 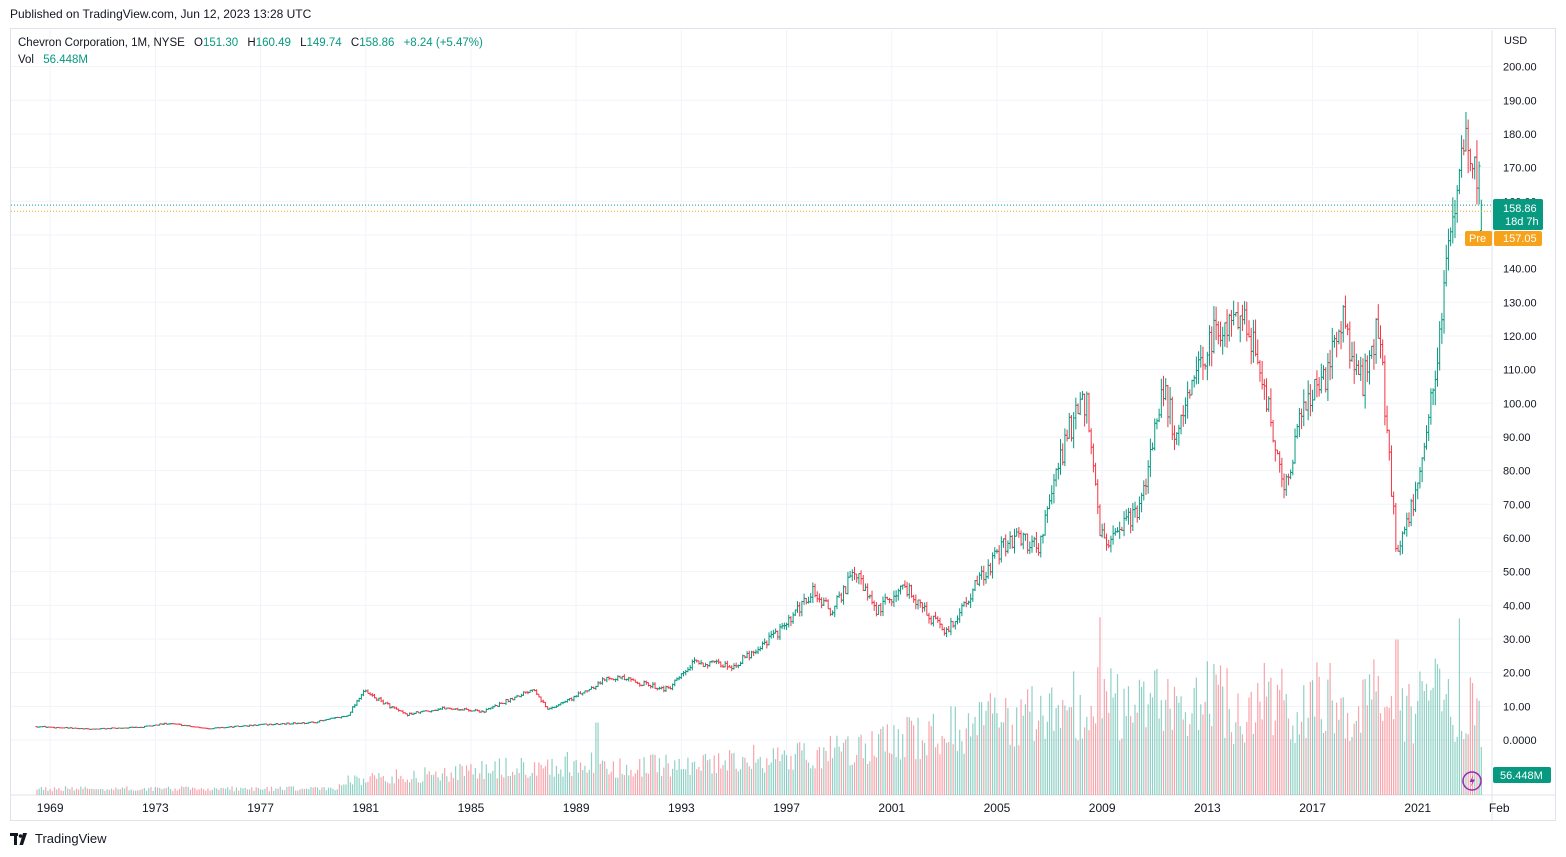 I want to click on pre-market-price-tag, so click(x=1518, y=238).